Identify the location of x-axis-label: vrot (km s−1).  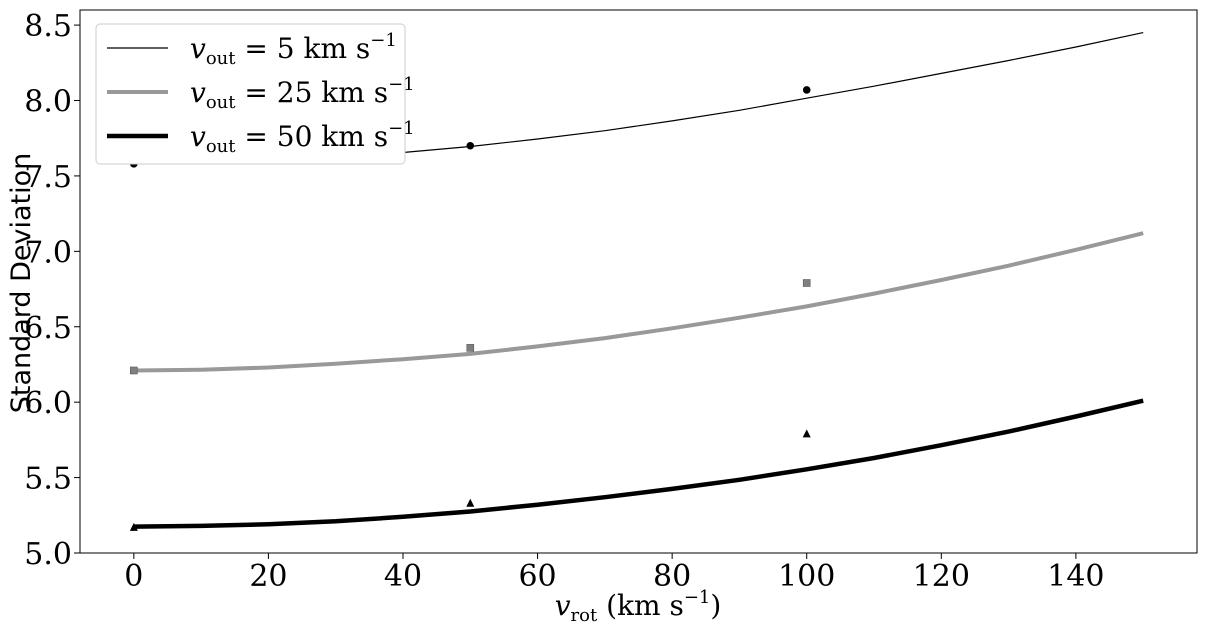
(638, 606).